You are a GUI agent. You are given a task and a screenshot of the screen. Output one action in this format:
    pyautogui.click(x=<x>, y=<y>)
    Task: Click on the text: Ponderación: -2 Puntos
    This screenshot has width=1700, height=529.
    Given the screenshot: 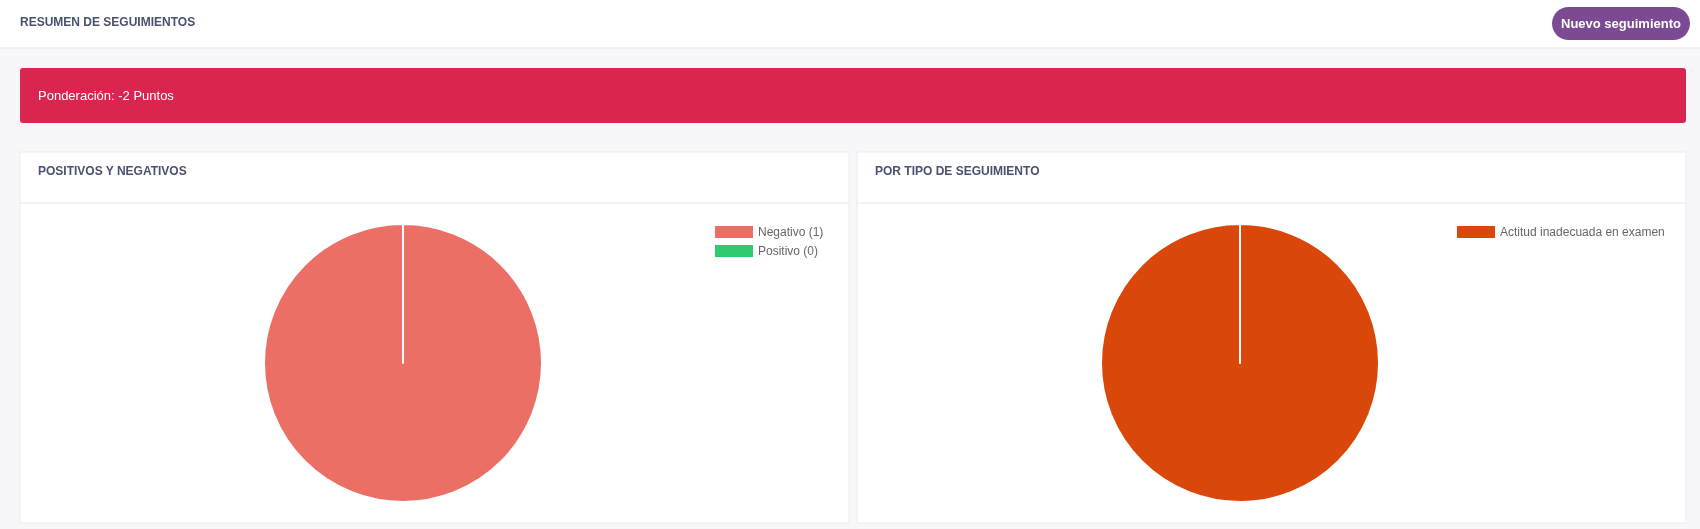 What is the action you would take?
    pyautogui.click(x=106, y=95)
    